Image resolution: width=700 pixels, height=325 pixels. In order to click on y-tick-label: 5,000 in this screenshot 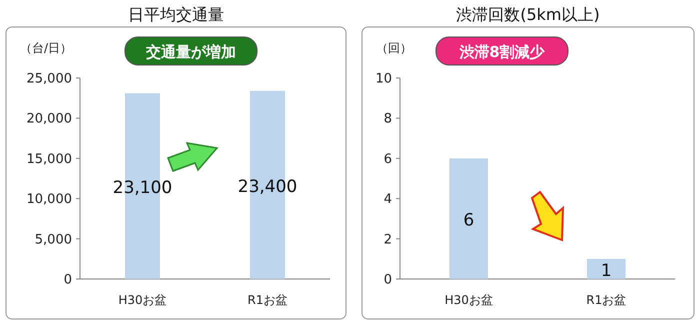, I will do `click(53, 240)`.